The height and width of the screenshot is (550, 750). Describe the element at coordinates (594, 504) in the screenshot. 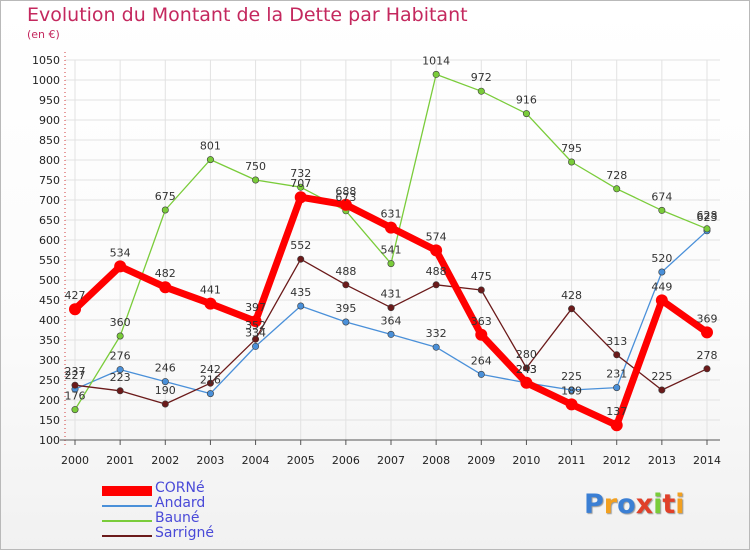

I see `logo-letter: P` at that location.